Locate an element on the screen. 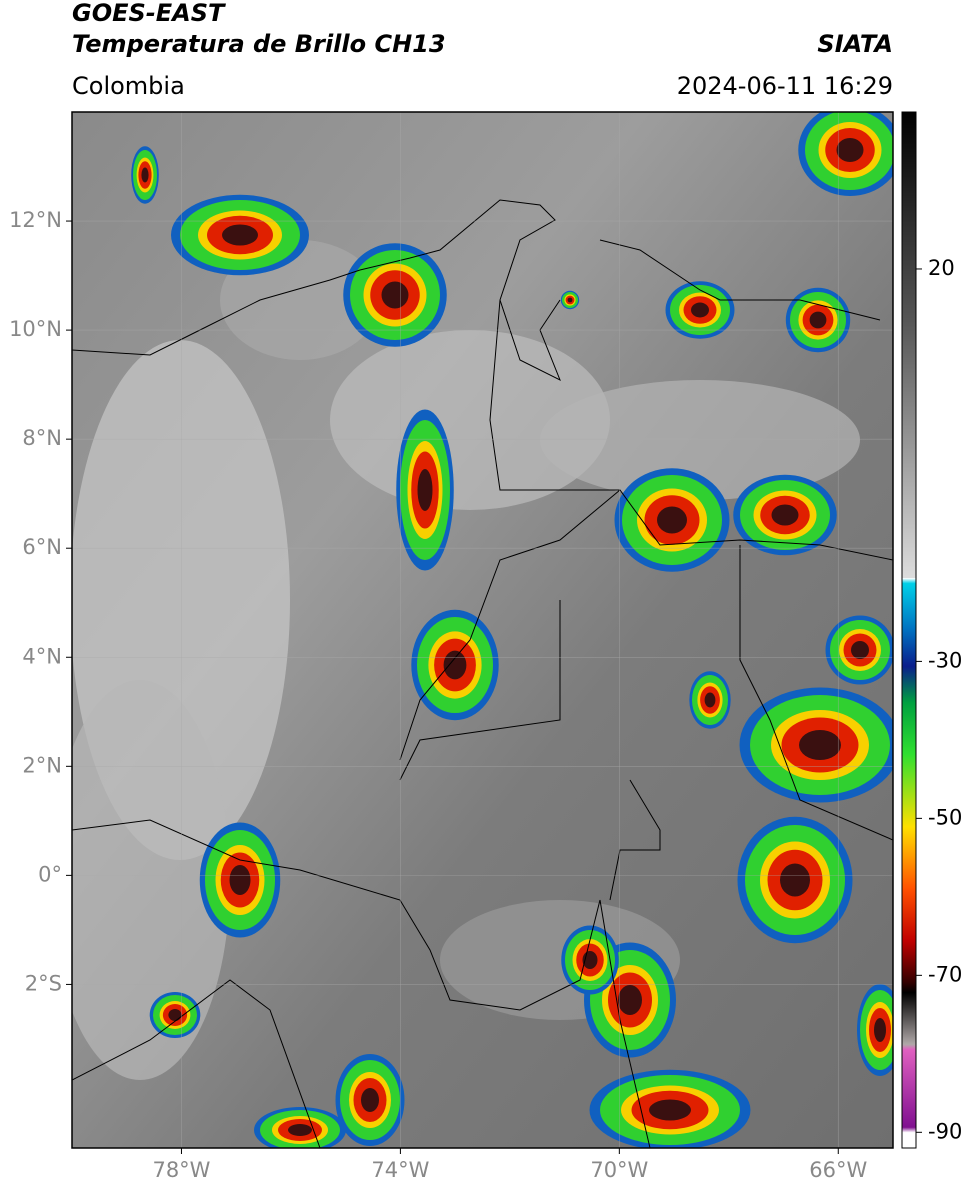  colorbar-tick-label: 20 is located at coordinates (941, 268).